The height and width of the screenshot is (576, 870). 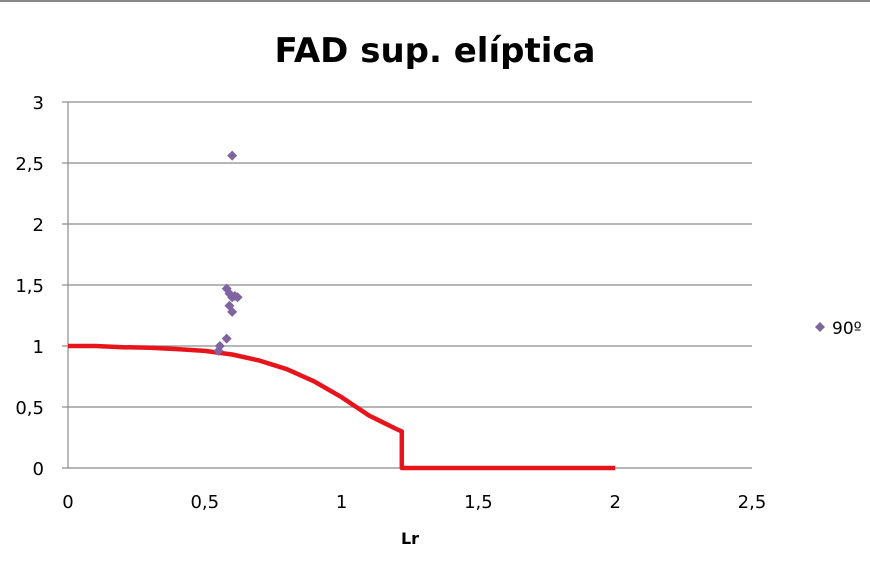 I want to click on fad-curve, so click(x=342, y=407).